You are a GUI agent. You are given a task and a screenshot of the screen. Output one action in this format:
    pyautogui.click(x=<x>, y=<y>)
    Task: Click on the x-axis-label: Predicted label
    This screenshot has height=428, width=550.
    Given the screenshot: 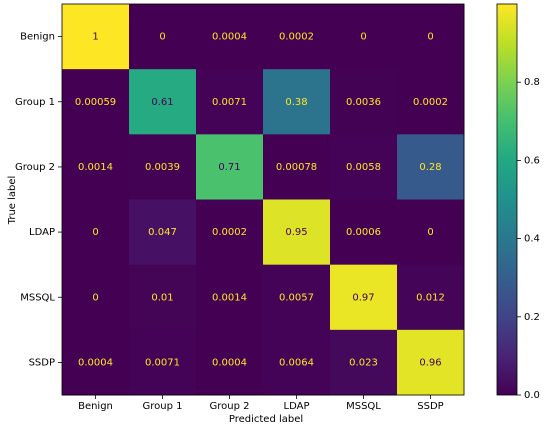 What is the action you would take?
    pyautogui.click(x=266, y=419)
    